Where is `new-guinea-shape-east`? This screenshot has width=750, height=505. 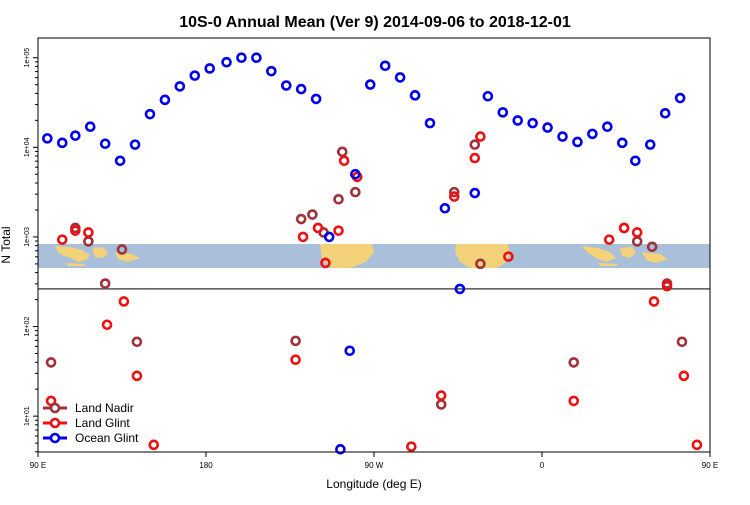 new-guinea-shape-east is located at coordinates (655, 257).